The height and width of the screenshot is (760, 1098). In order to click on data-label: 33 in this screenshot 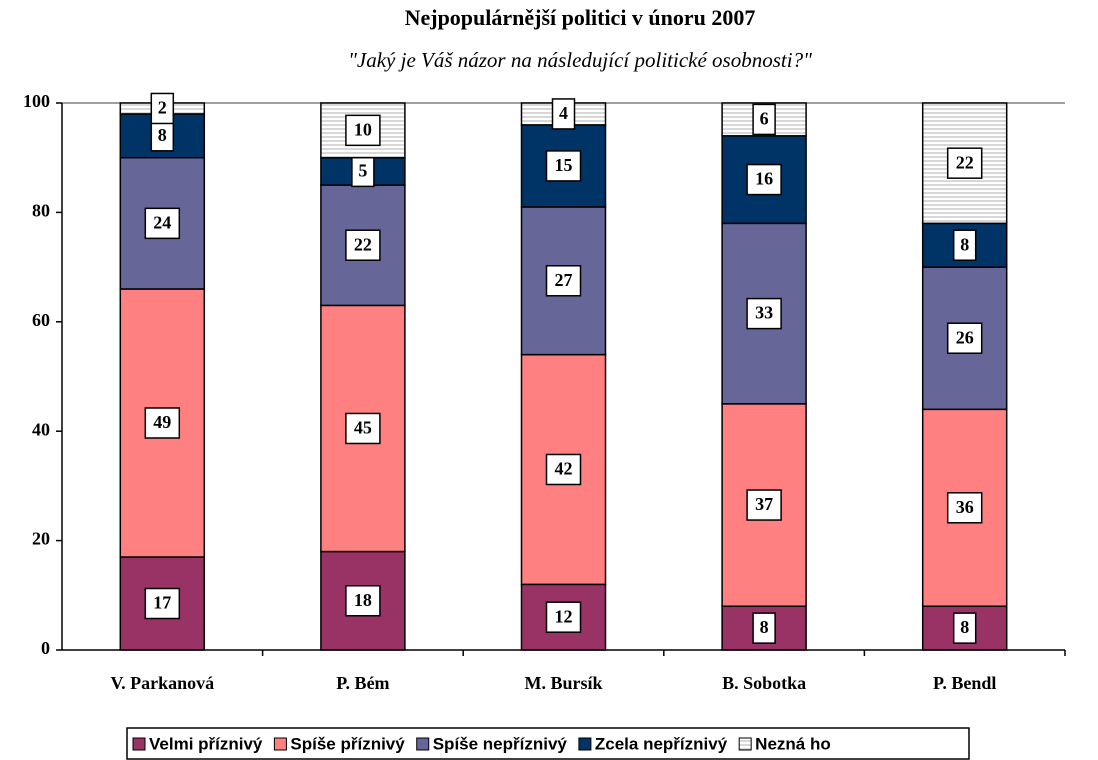, I will do `click(764, 313)`.